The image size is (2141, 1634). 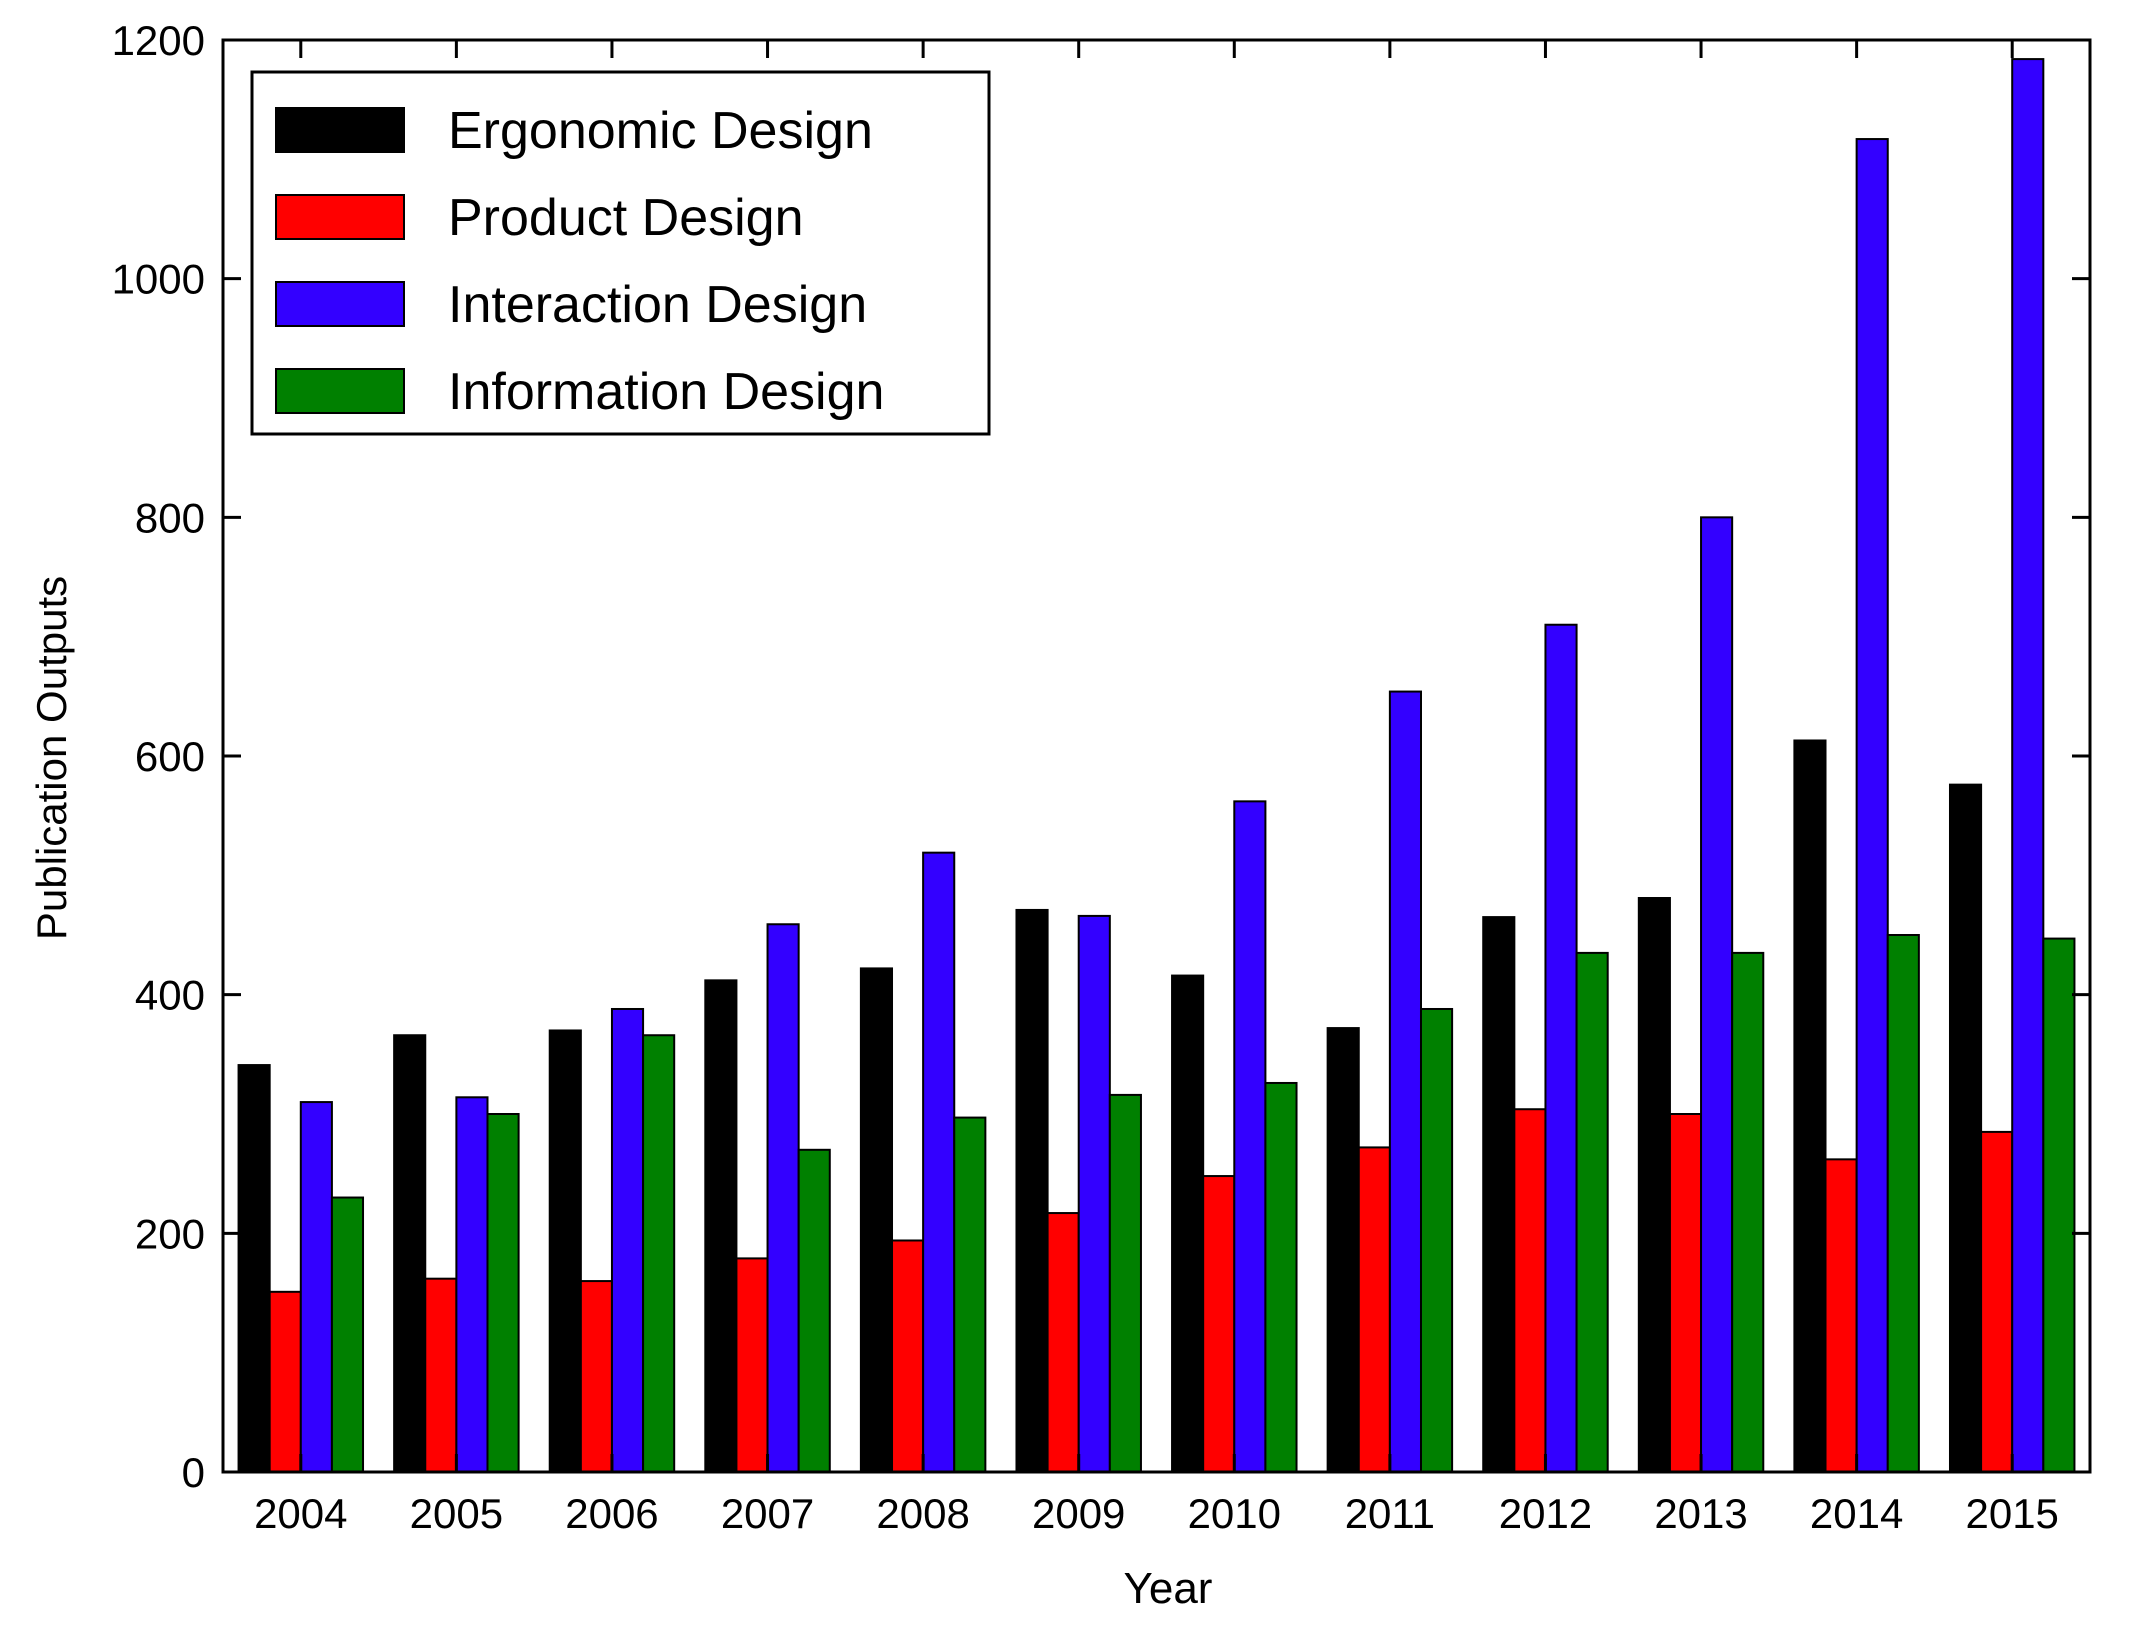 I want to click on legend-swatch-product-design, so click(x=340, y=217).